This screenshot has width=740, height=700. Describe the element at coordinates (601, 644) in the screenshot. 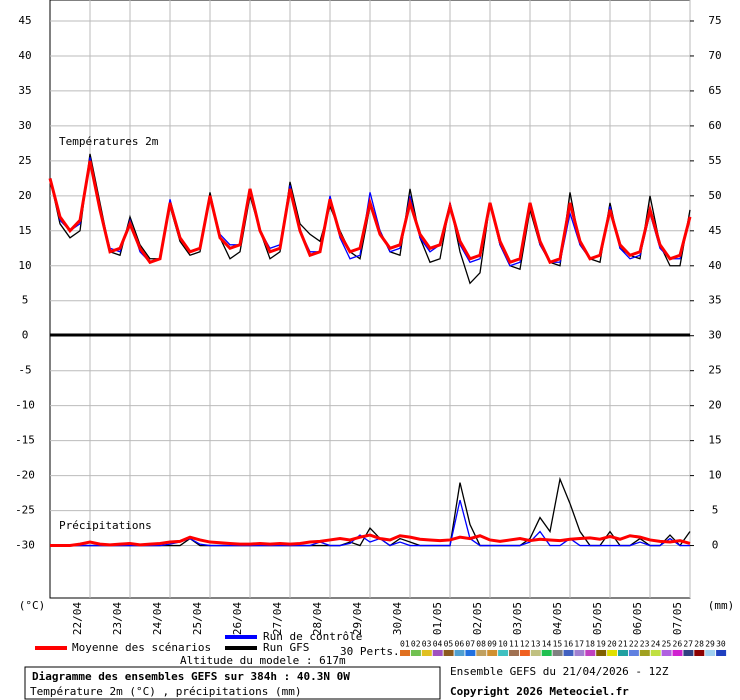

I see `member-label: 19` at that location.